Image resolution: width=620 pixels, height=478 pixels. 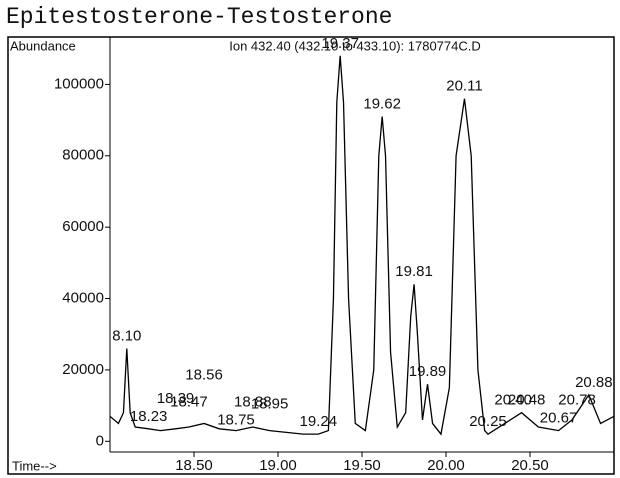 What do you see at coordinates (83, 226) in the screenshot?
I see `y-tick-label: 60000` at bounding box center [83, 226].